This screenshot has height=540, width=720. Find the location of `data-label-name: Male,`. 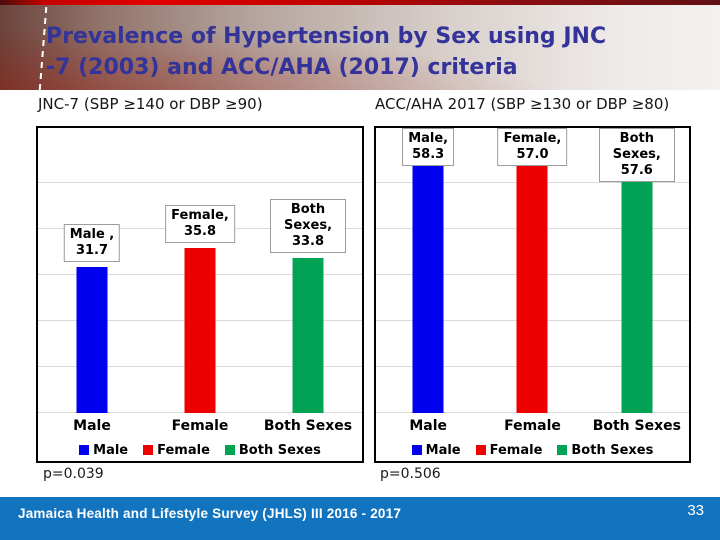

data-label-name: Male, is located at coordinates (428, 138).